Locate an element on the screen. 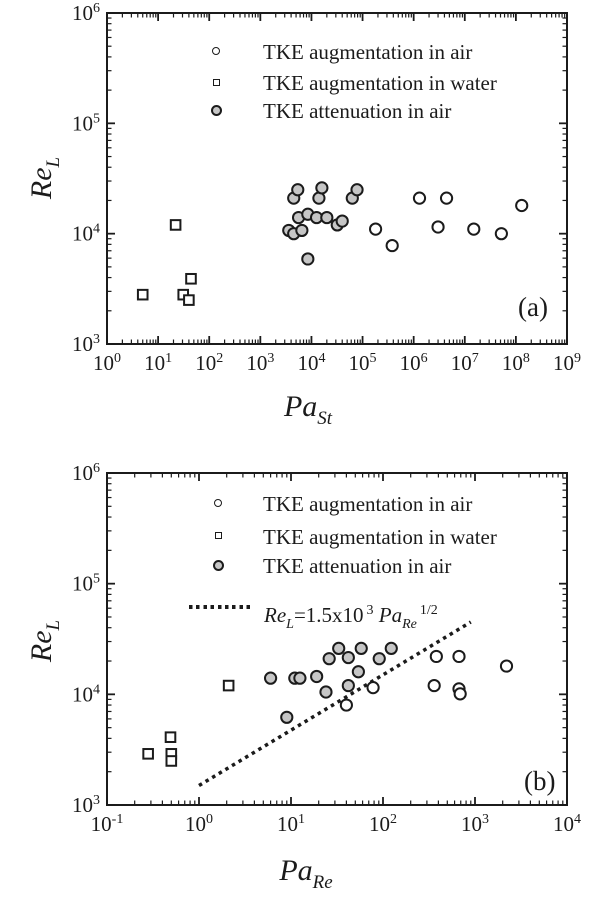  x-axis-title-sub: St is located at coordinates (325, 418).